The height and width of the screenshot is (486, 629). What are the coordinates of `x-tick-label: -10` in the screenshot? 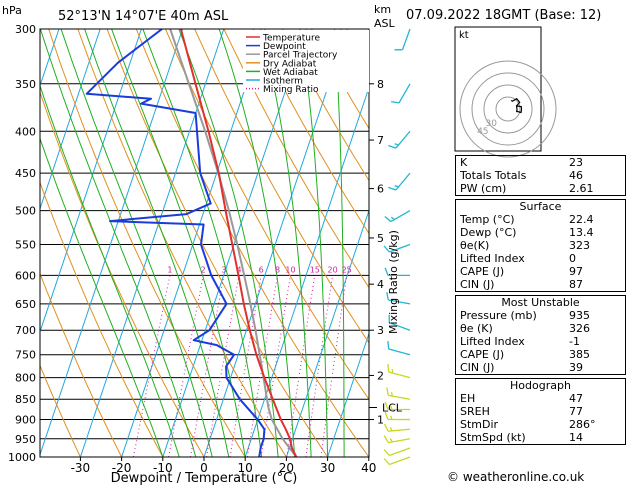 It's located at (163, 468).